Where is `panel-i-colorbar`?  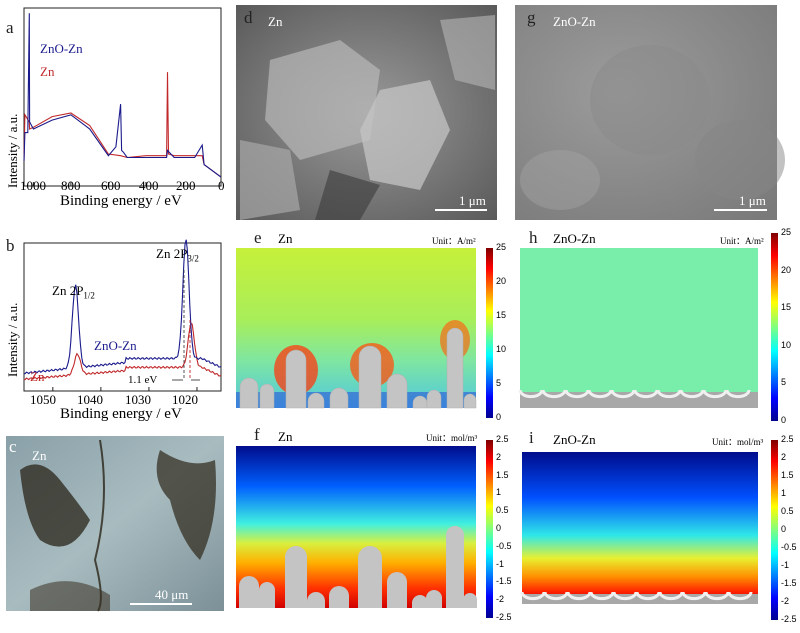 panel-i-colorbar is located at coordinates (774, 530).